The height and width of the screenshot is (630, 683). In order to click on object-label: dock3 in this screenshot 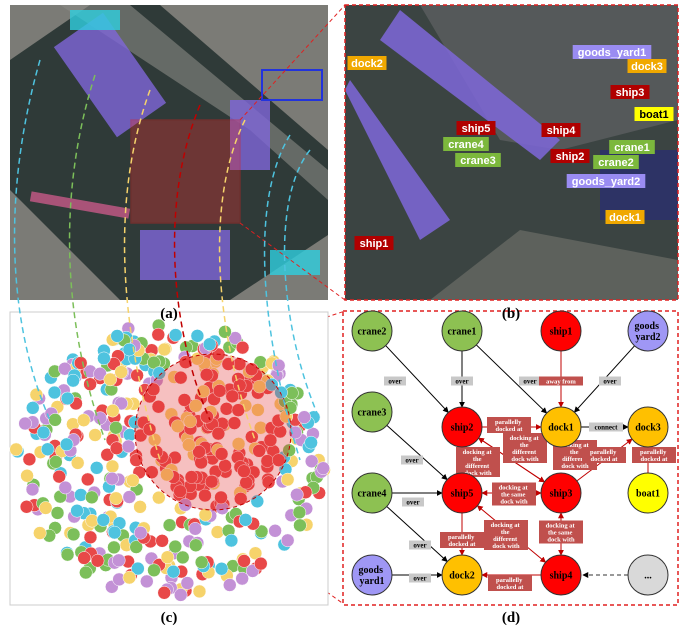, I will do `click(647, 67)`.